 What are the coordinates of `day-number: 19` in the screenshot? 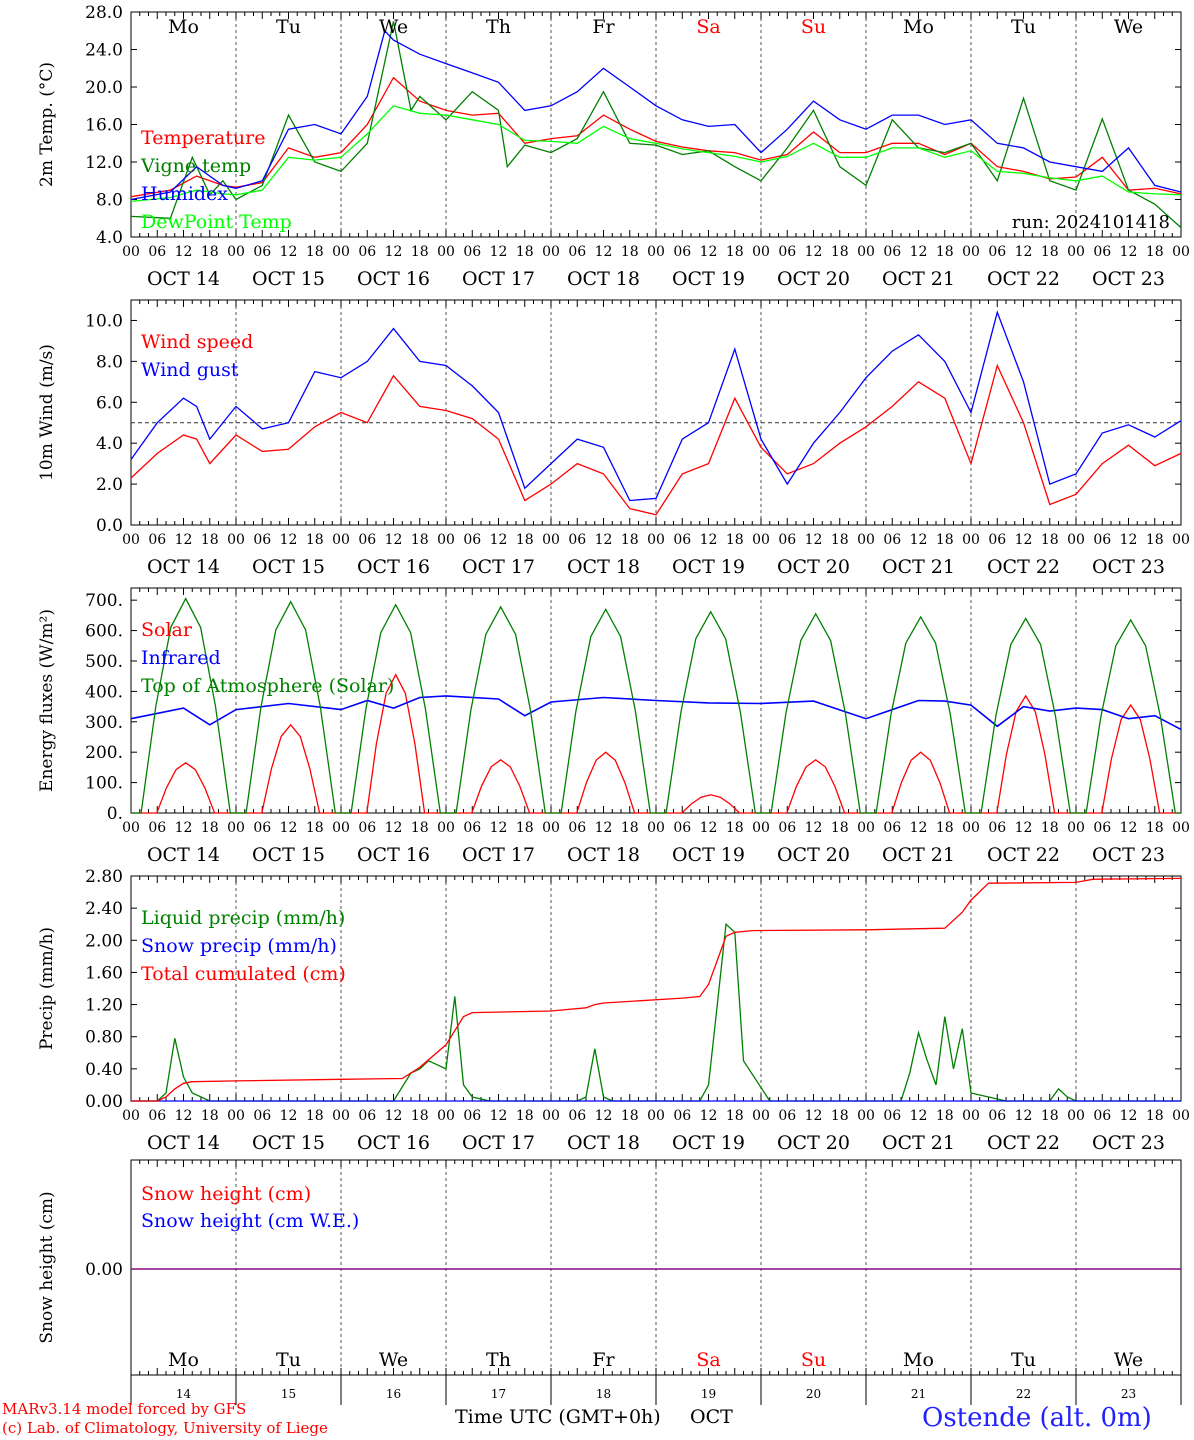 It's located at (708, 1394).